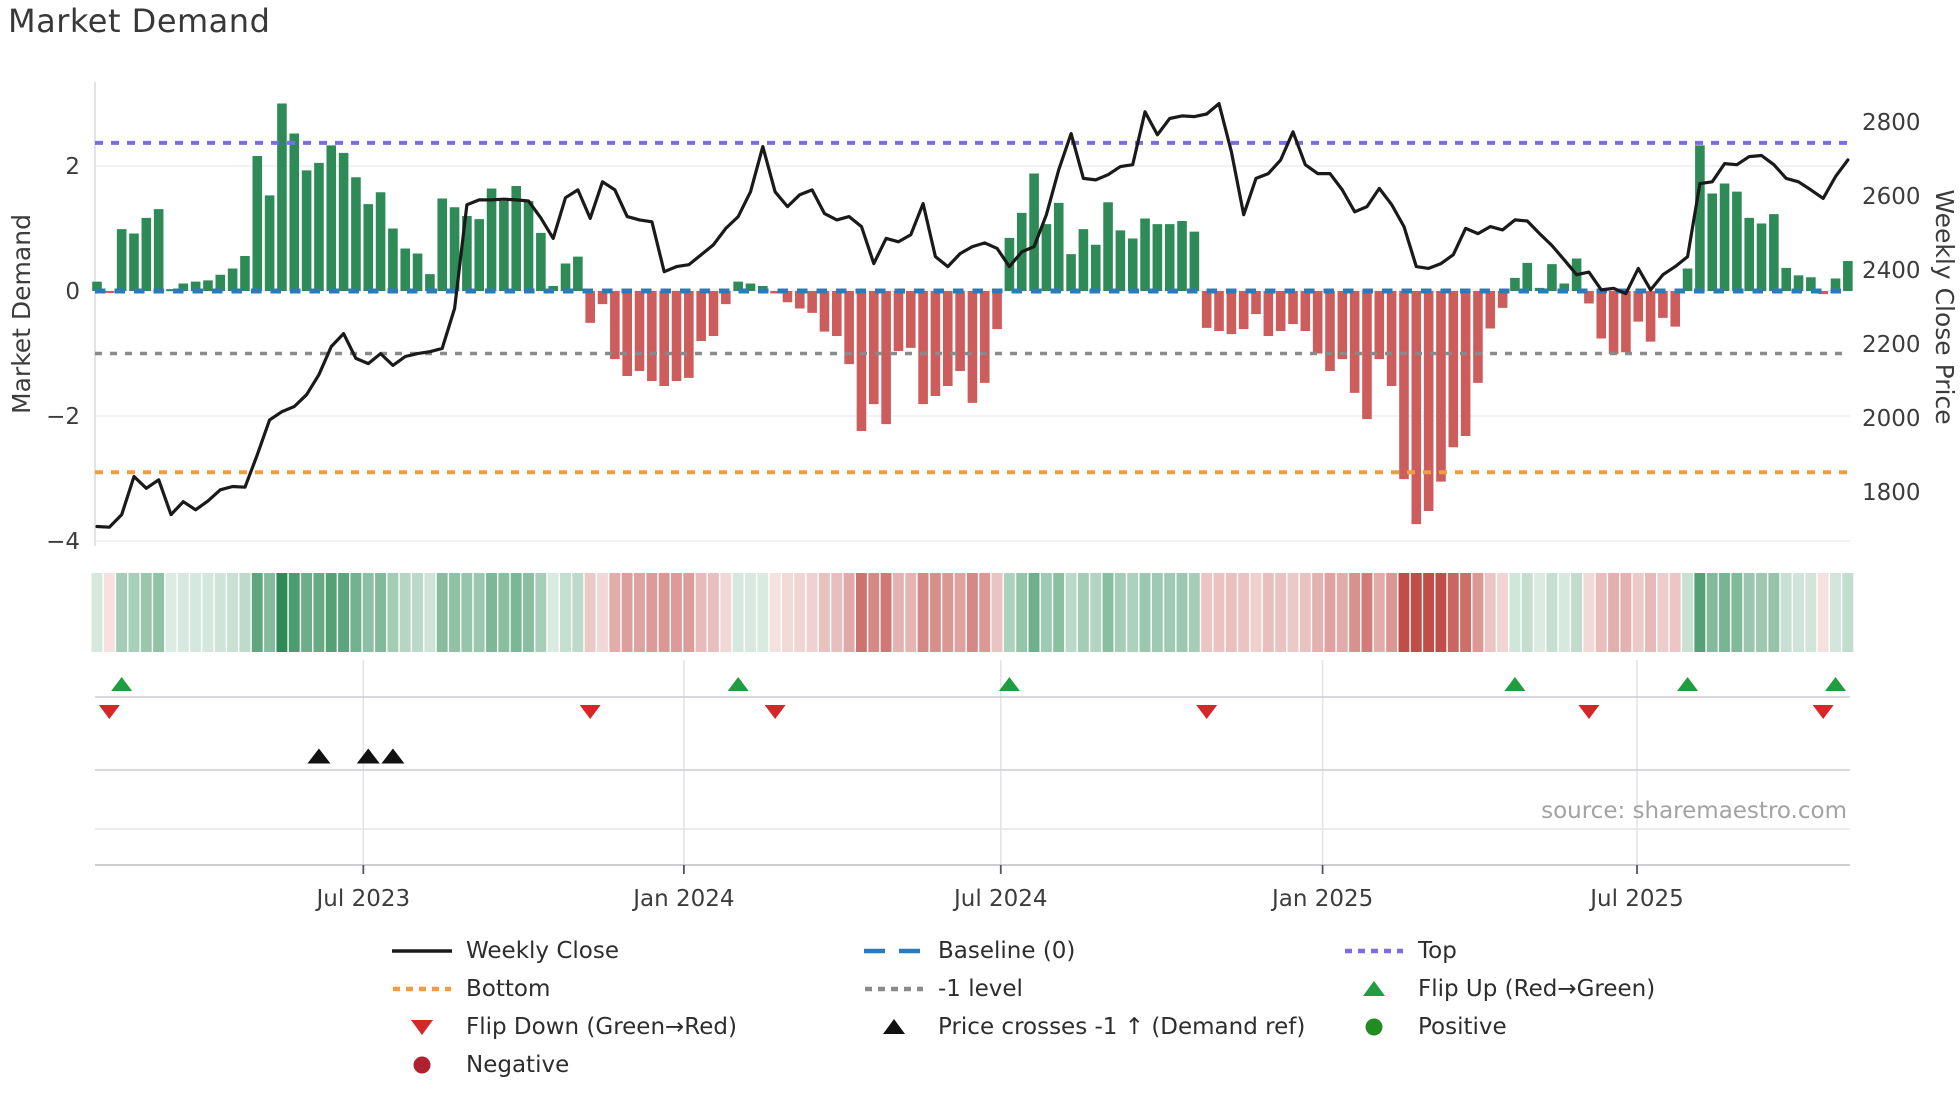  I want to click on x-axis-tick: Jan 2025, so click(1321, 899).